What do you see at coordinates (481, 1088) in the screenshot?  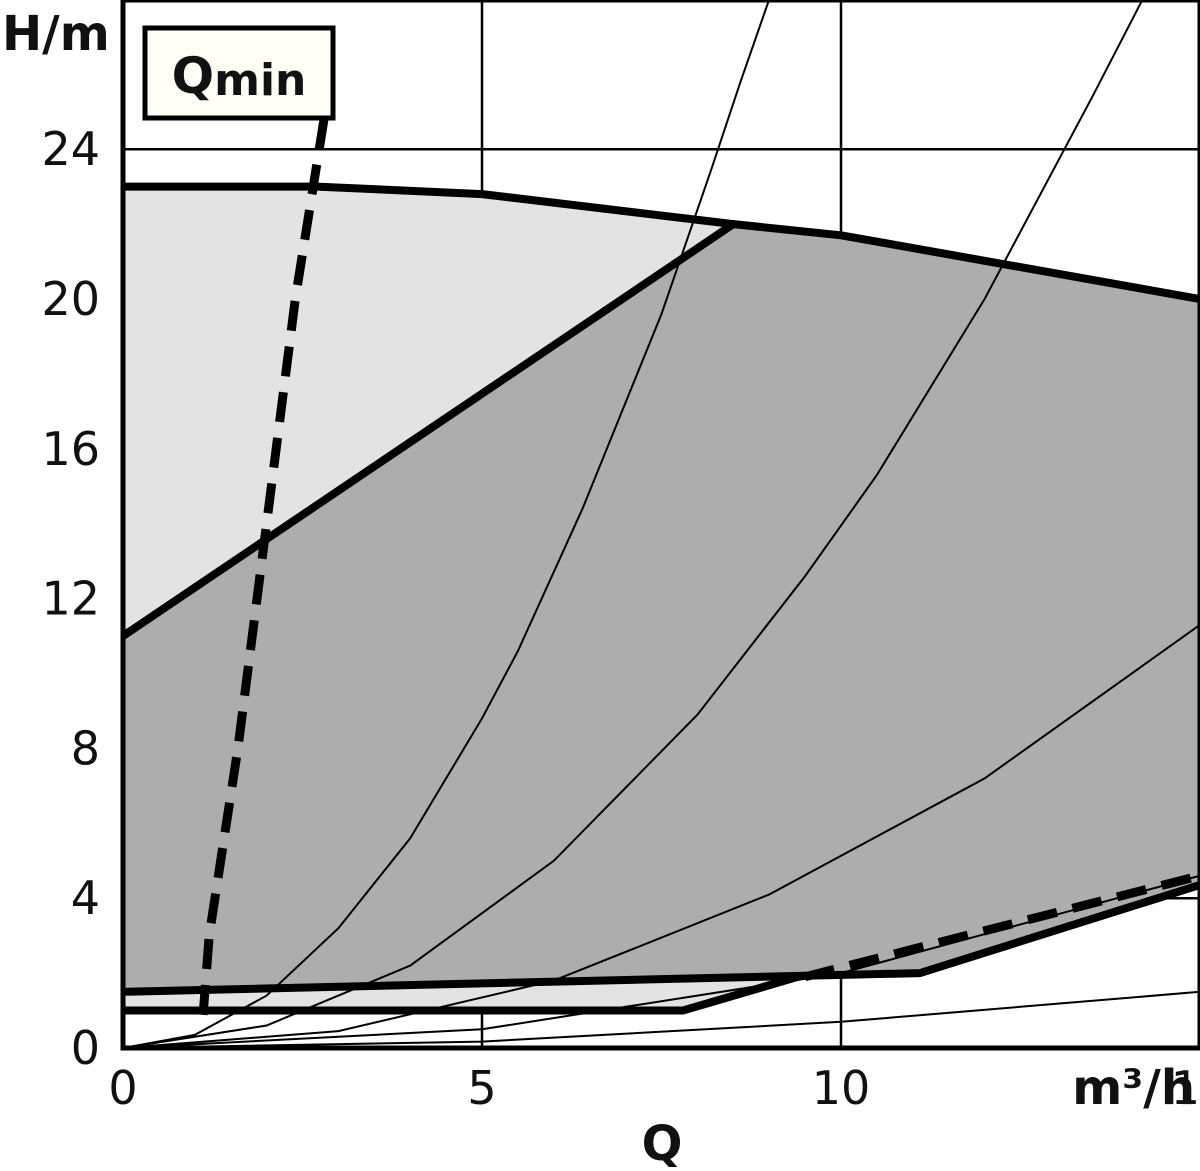 I see `x-tick-label-5: 5` at bounding box center [481, 1088].